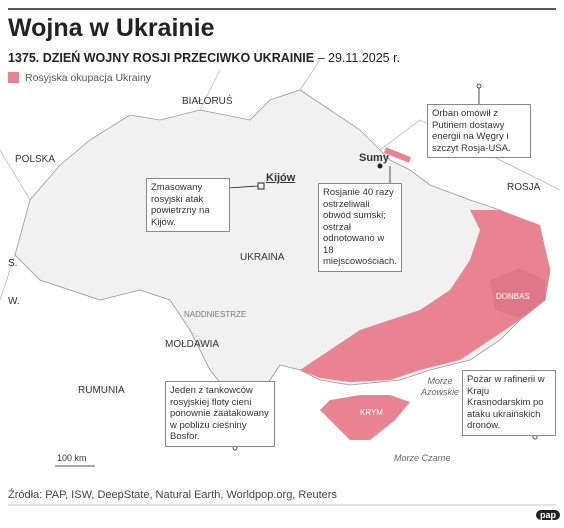  What do you see at coordinates (371, 412) in the screenshot?
I see `region-label: KRYM` at bounding box center [371, 412].